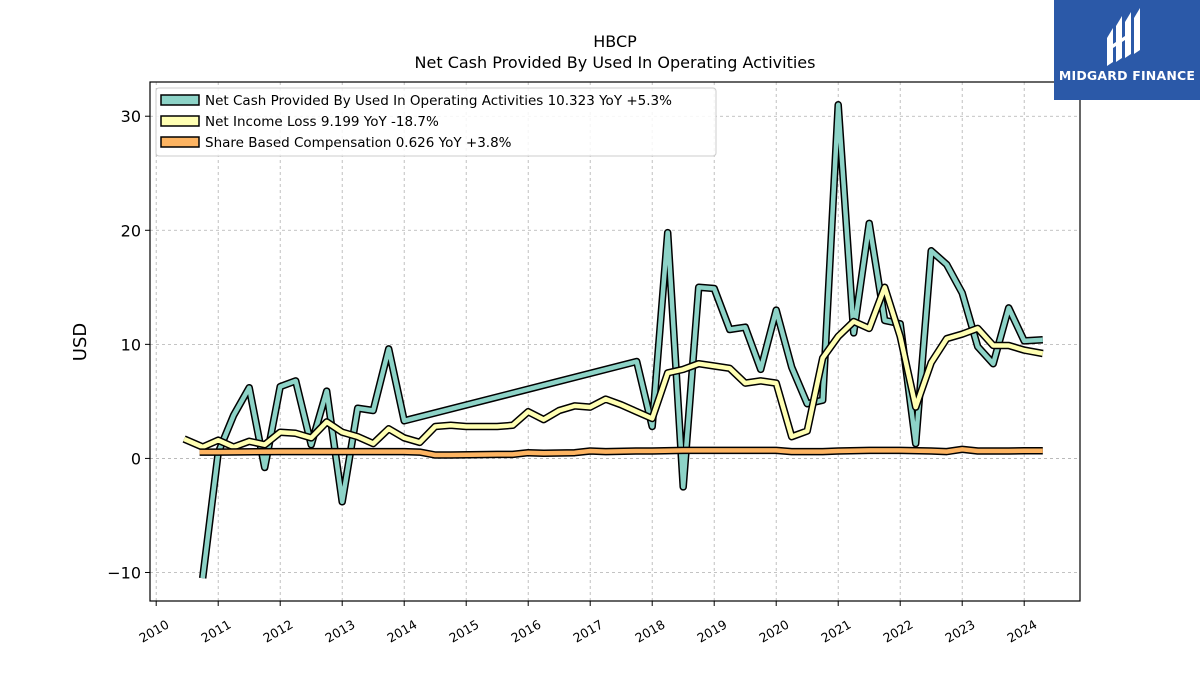  What do you see at coordinates (1123, 37) in the screenshot?
I see `midgard-m-logo-icon` at bounding box center [1123, 37].